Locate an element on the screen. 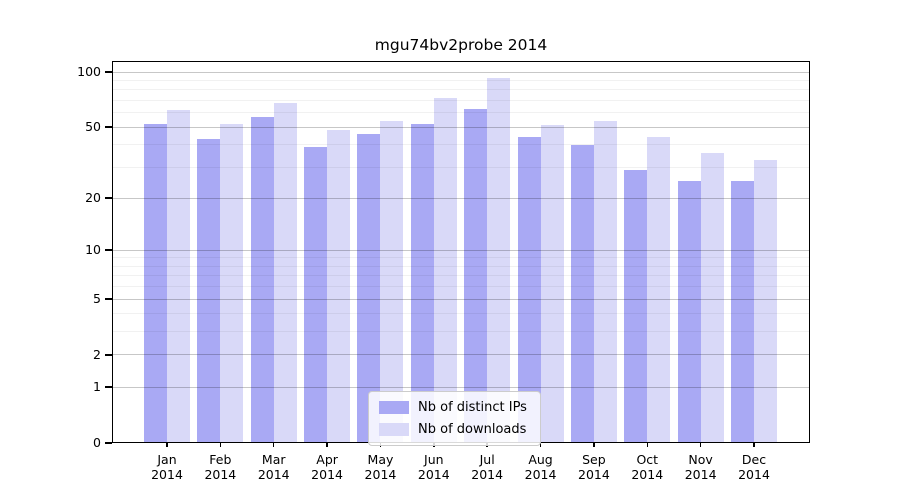  x-tick-label-jun: Jun 2014 is located at coordinates (433, 467).